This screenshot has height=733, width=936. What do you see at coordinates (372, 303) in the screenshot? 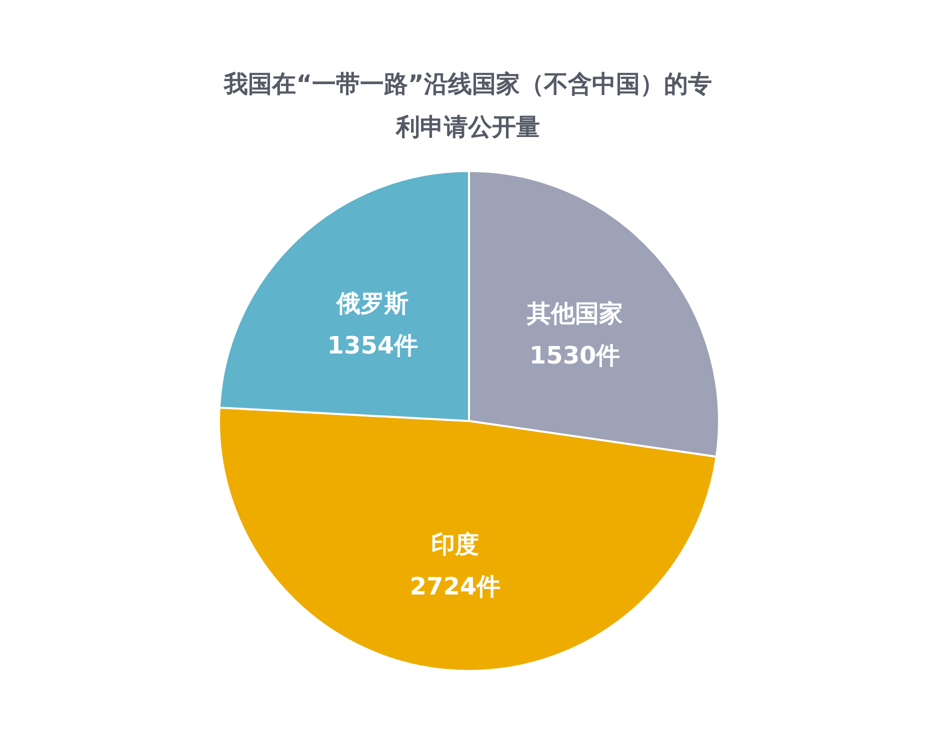
I see `slice-label: 俄罗斯` at bounding box center [372, 303].